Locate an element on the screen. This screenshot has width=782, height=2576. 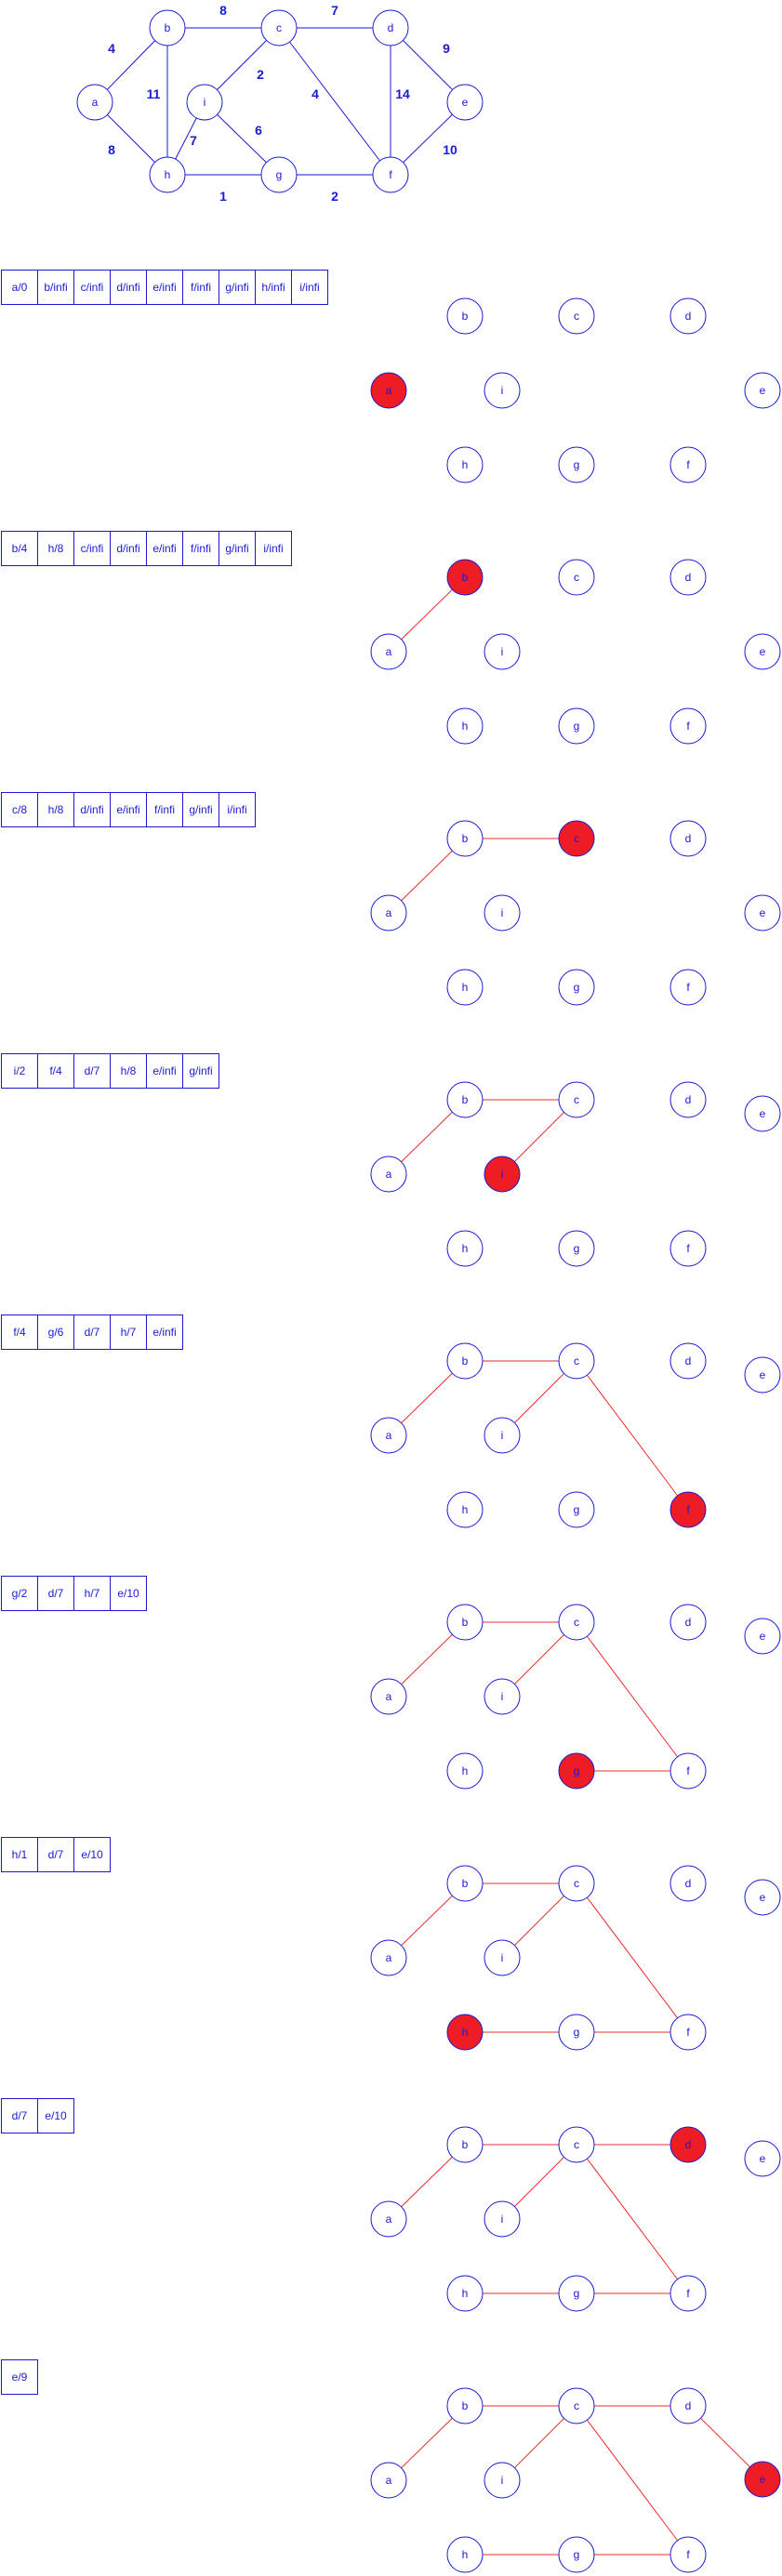
node-label-5-c: c is located at coordinates (576, 1360).